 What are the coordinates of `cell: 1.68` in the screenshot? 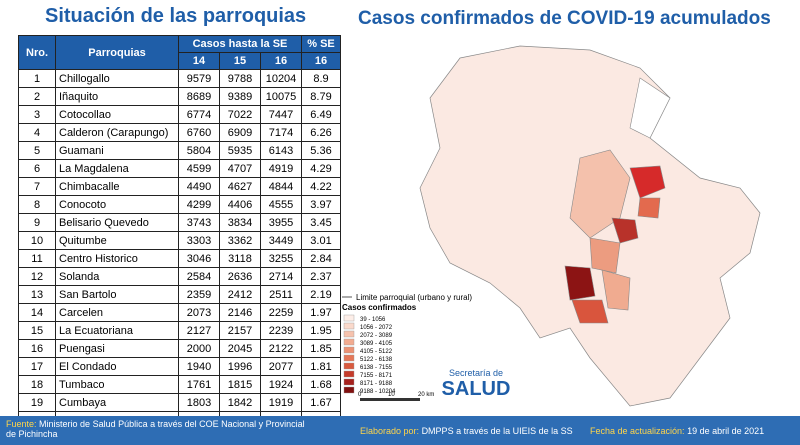 It's located at (321, 384).